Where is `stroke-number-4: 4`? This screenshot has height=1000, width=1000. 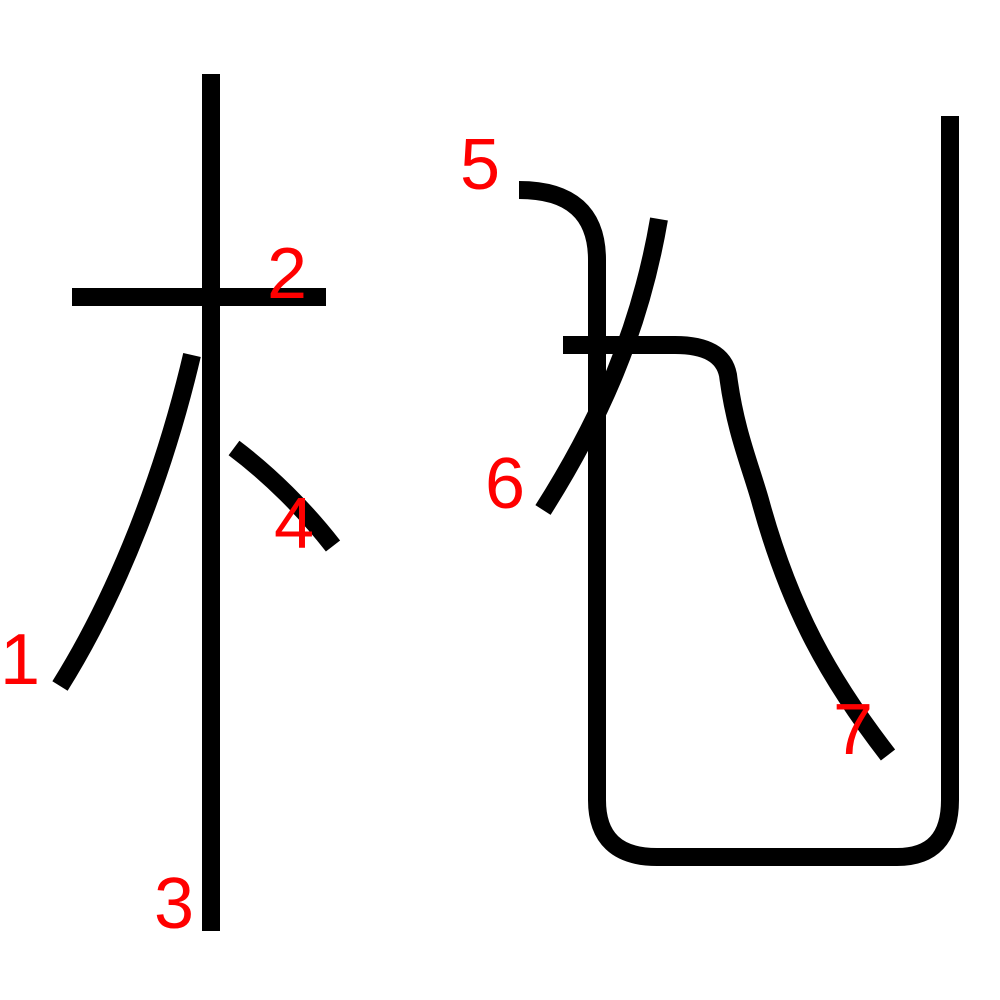 stroke-number-4: 4 is located at coordinates (294, 524).